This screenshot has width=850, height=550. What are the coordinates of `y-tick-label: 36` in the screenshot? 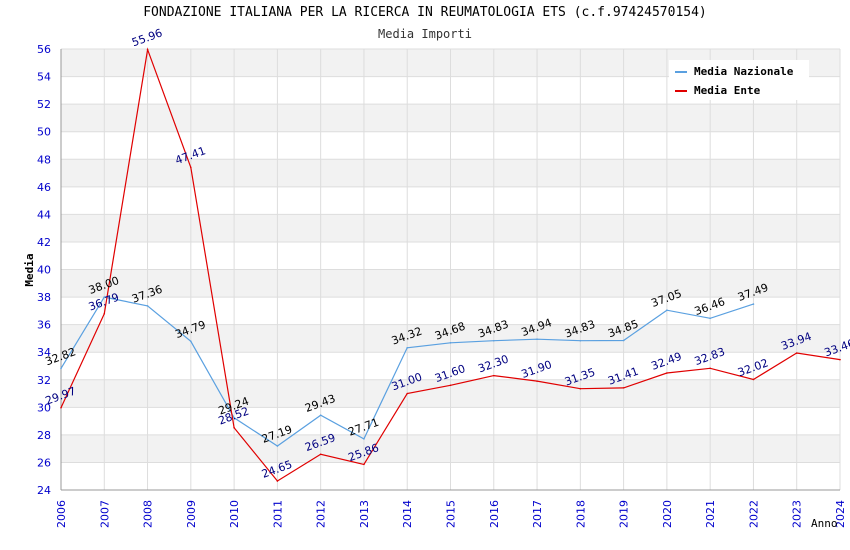 It's located at (44, 325).